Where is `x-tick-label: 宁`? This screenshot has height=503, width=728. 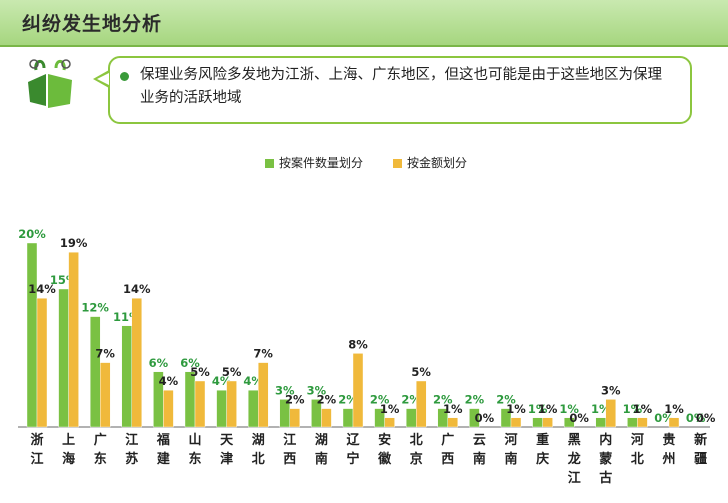
x-tick-label: 宁 is located at coordinates (352, 459).